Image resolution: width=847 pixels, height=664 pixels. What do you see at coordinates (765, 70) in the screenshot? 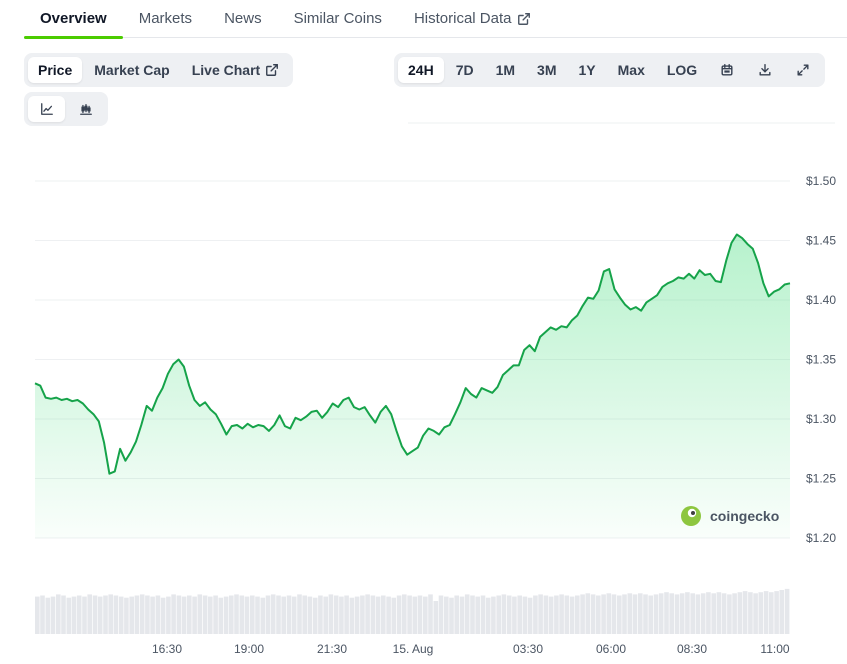
I see `download-button` at bounding box center [765, 70].